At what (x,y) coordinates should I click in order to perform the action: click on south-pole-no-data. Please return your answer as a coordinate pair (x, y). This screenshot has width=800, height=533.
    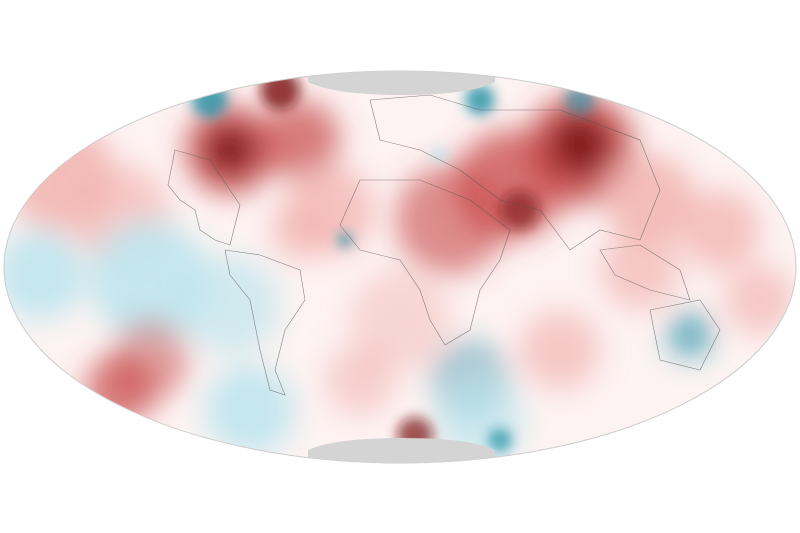
    Looking at the image, I should click on (401, 450).